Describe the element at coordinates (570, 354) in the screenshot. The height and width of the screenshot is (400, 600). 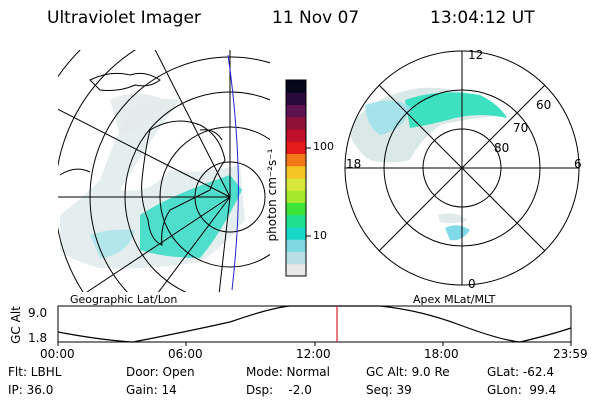
I see `timeline-xtick-2359: 23:59` at that location.